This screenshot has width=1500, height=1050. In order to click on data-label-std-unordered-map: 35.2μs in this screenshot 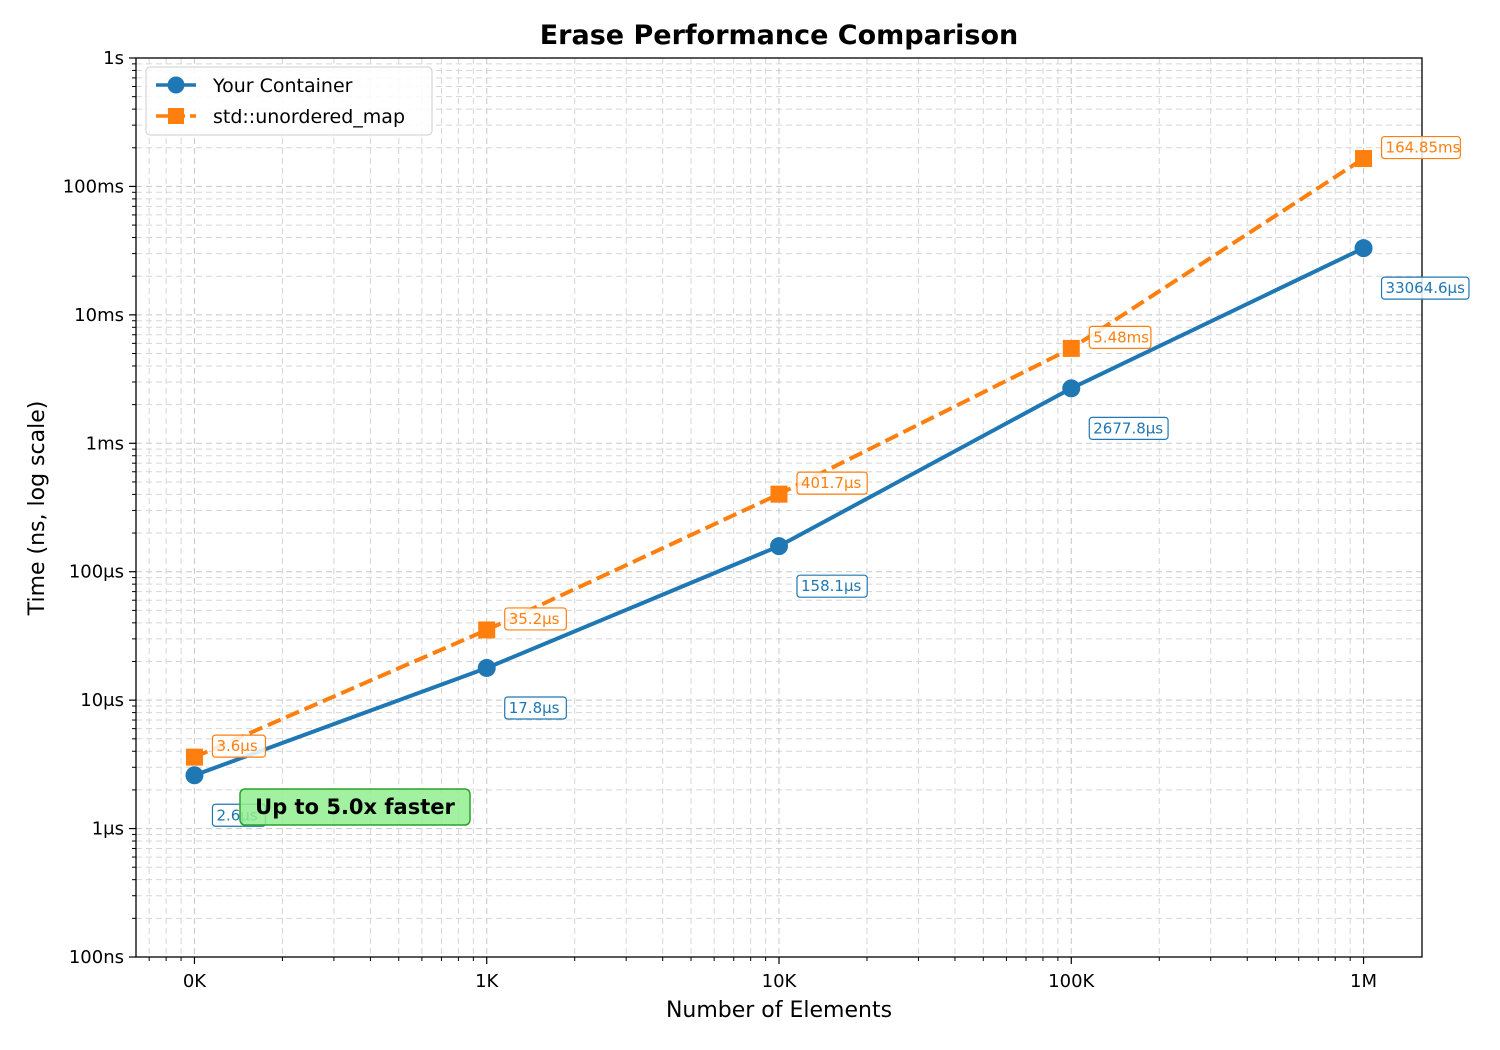, I will do `click(534, 619)`.